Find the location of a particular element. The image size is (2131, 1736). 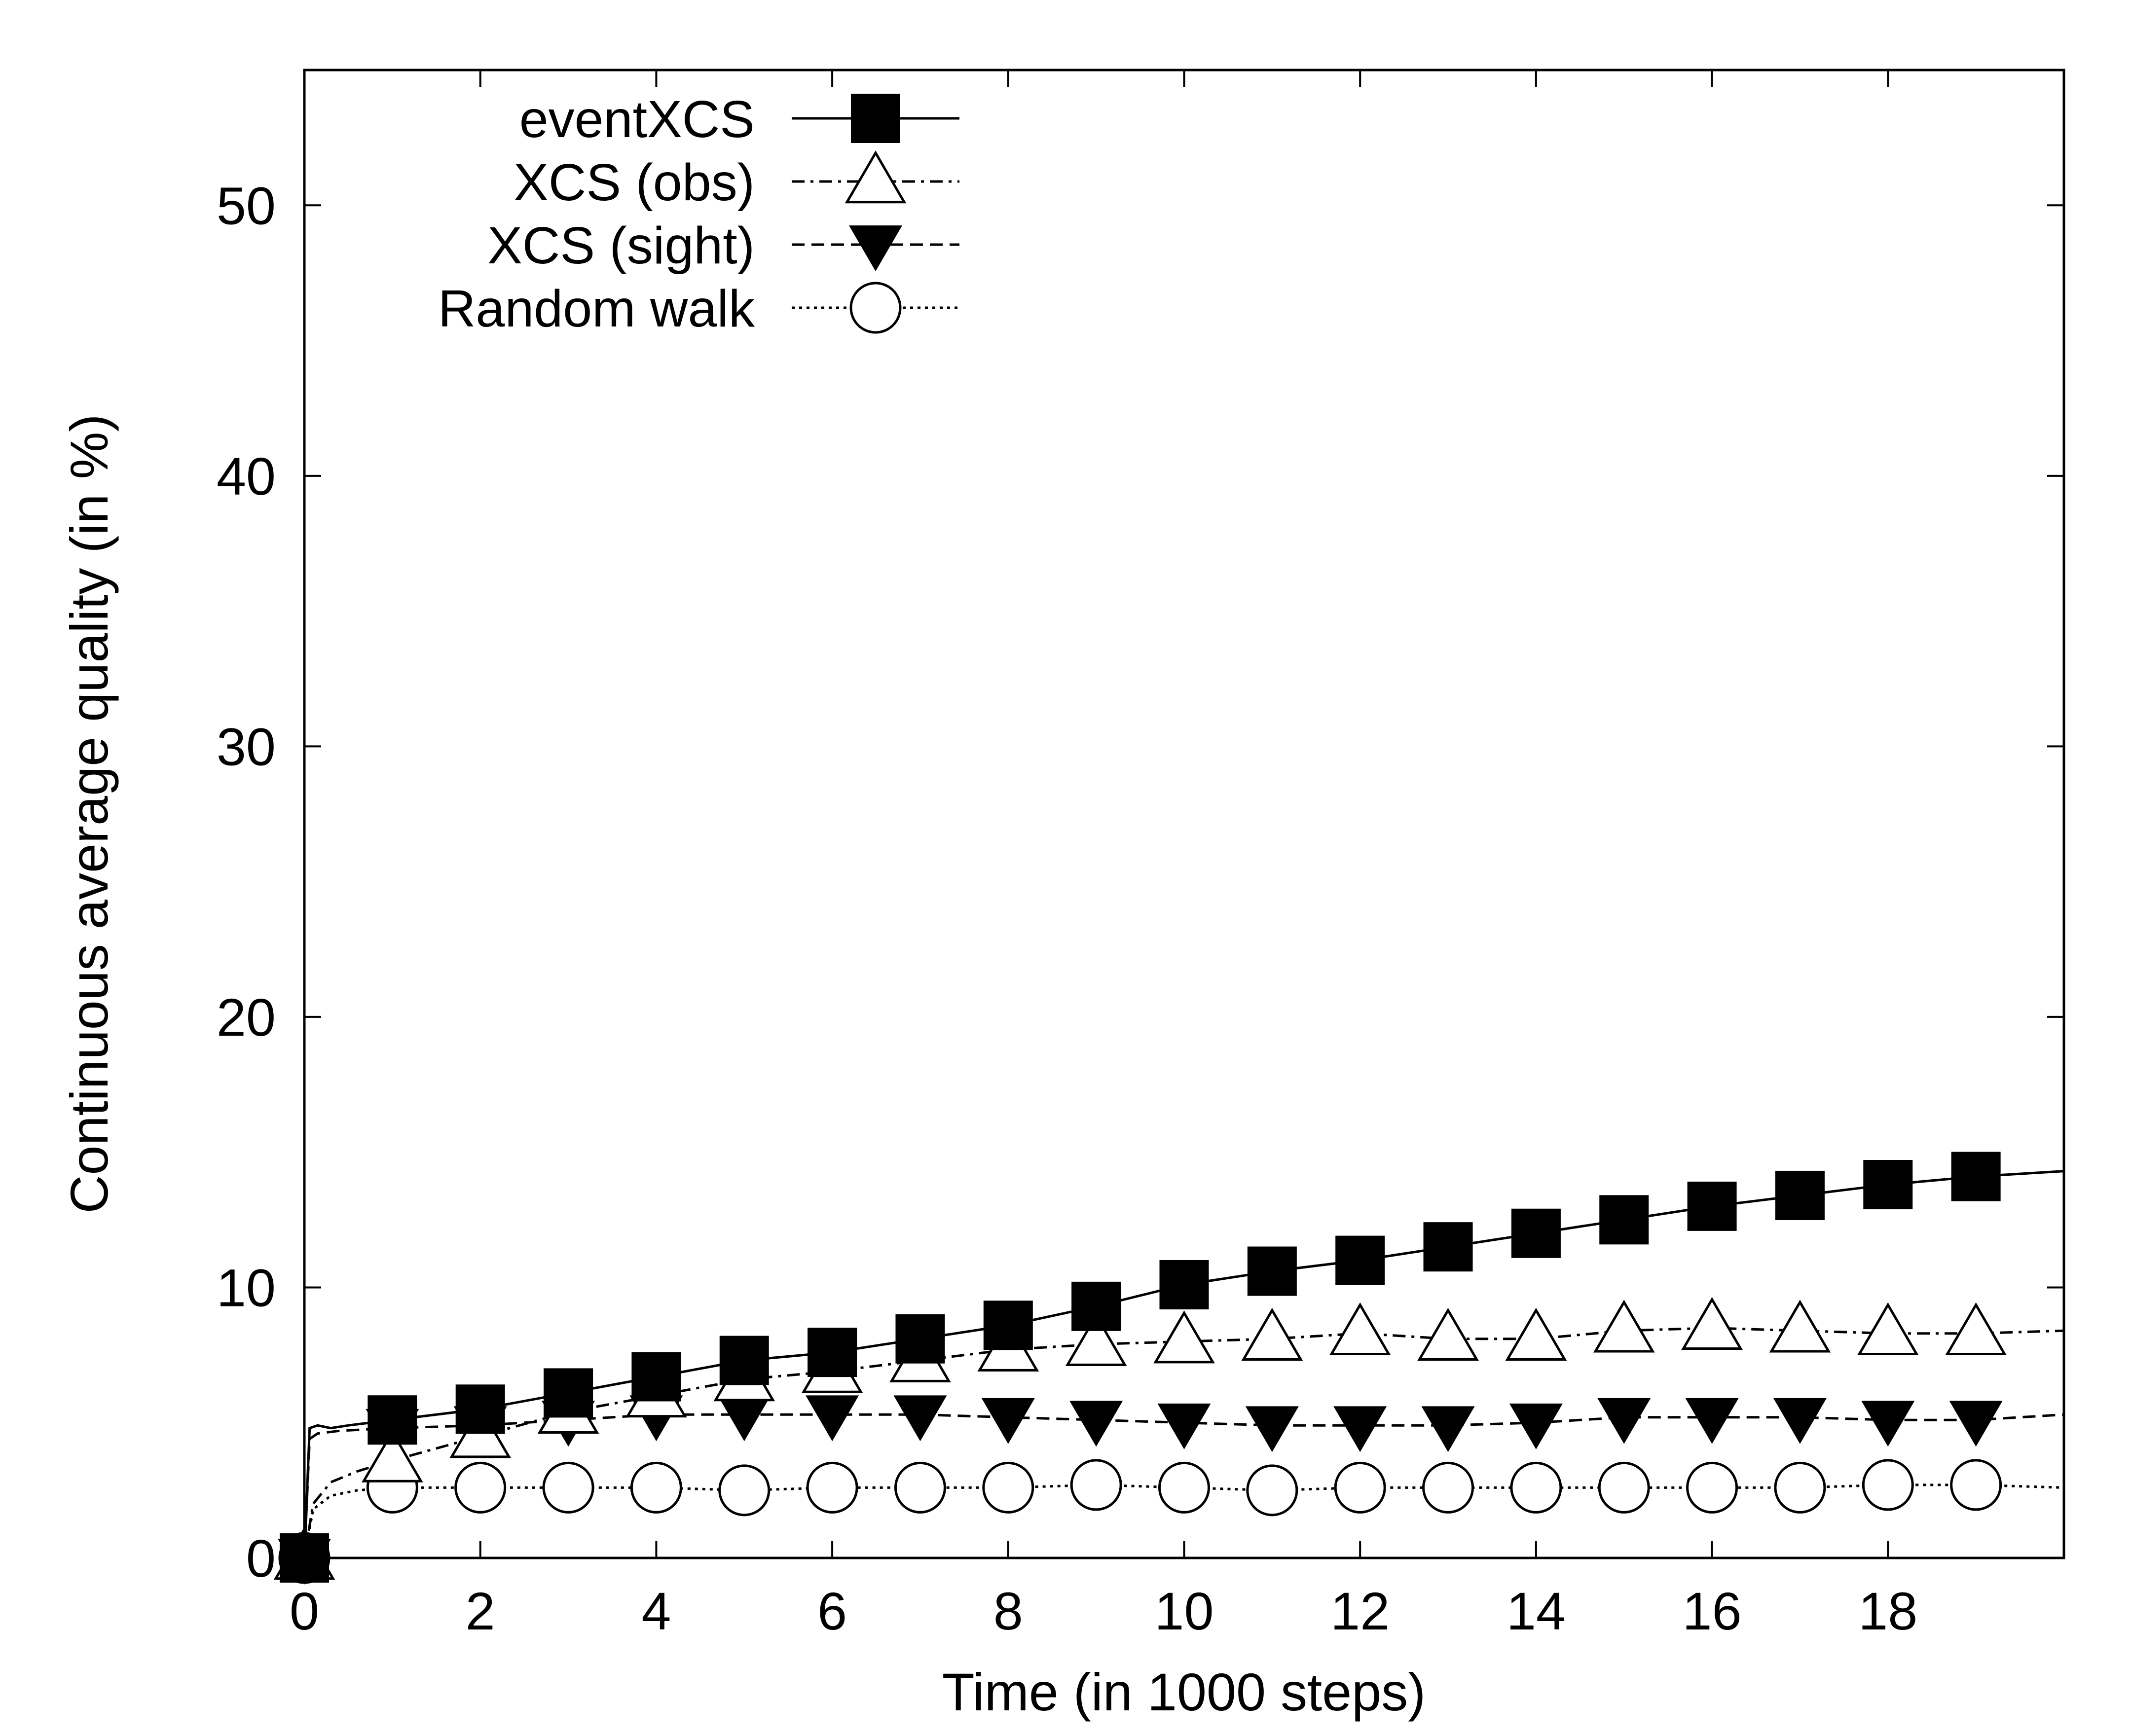

legend-label: XCS (obs) is located at coordinates (634, 182).